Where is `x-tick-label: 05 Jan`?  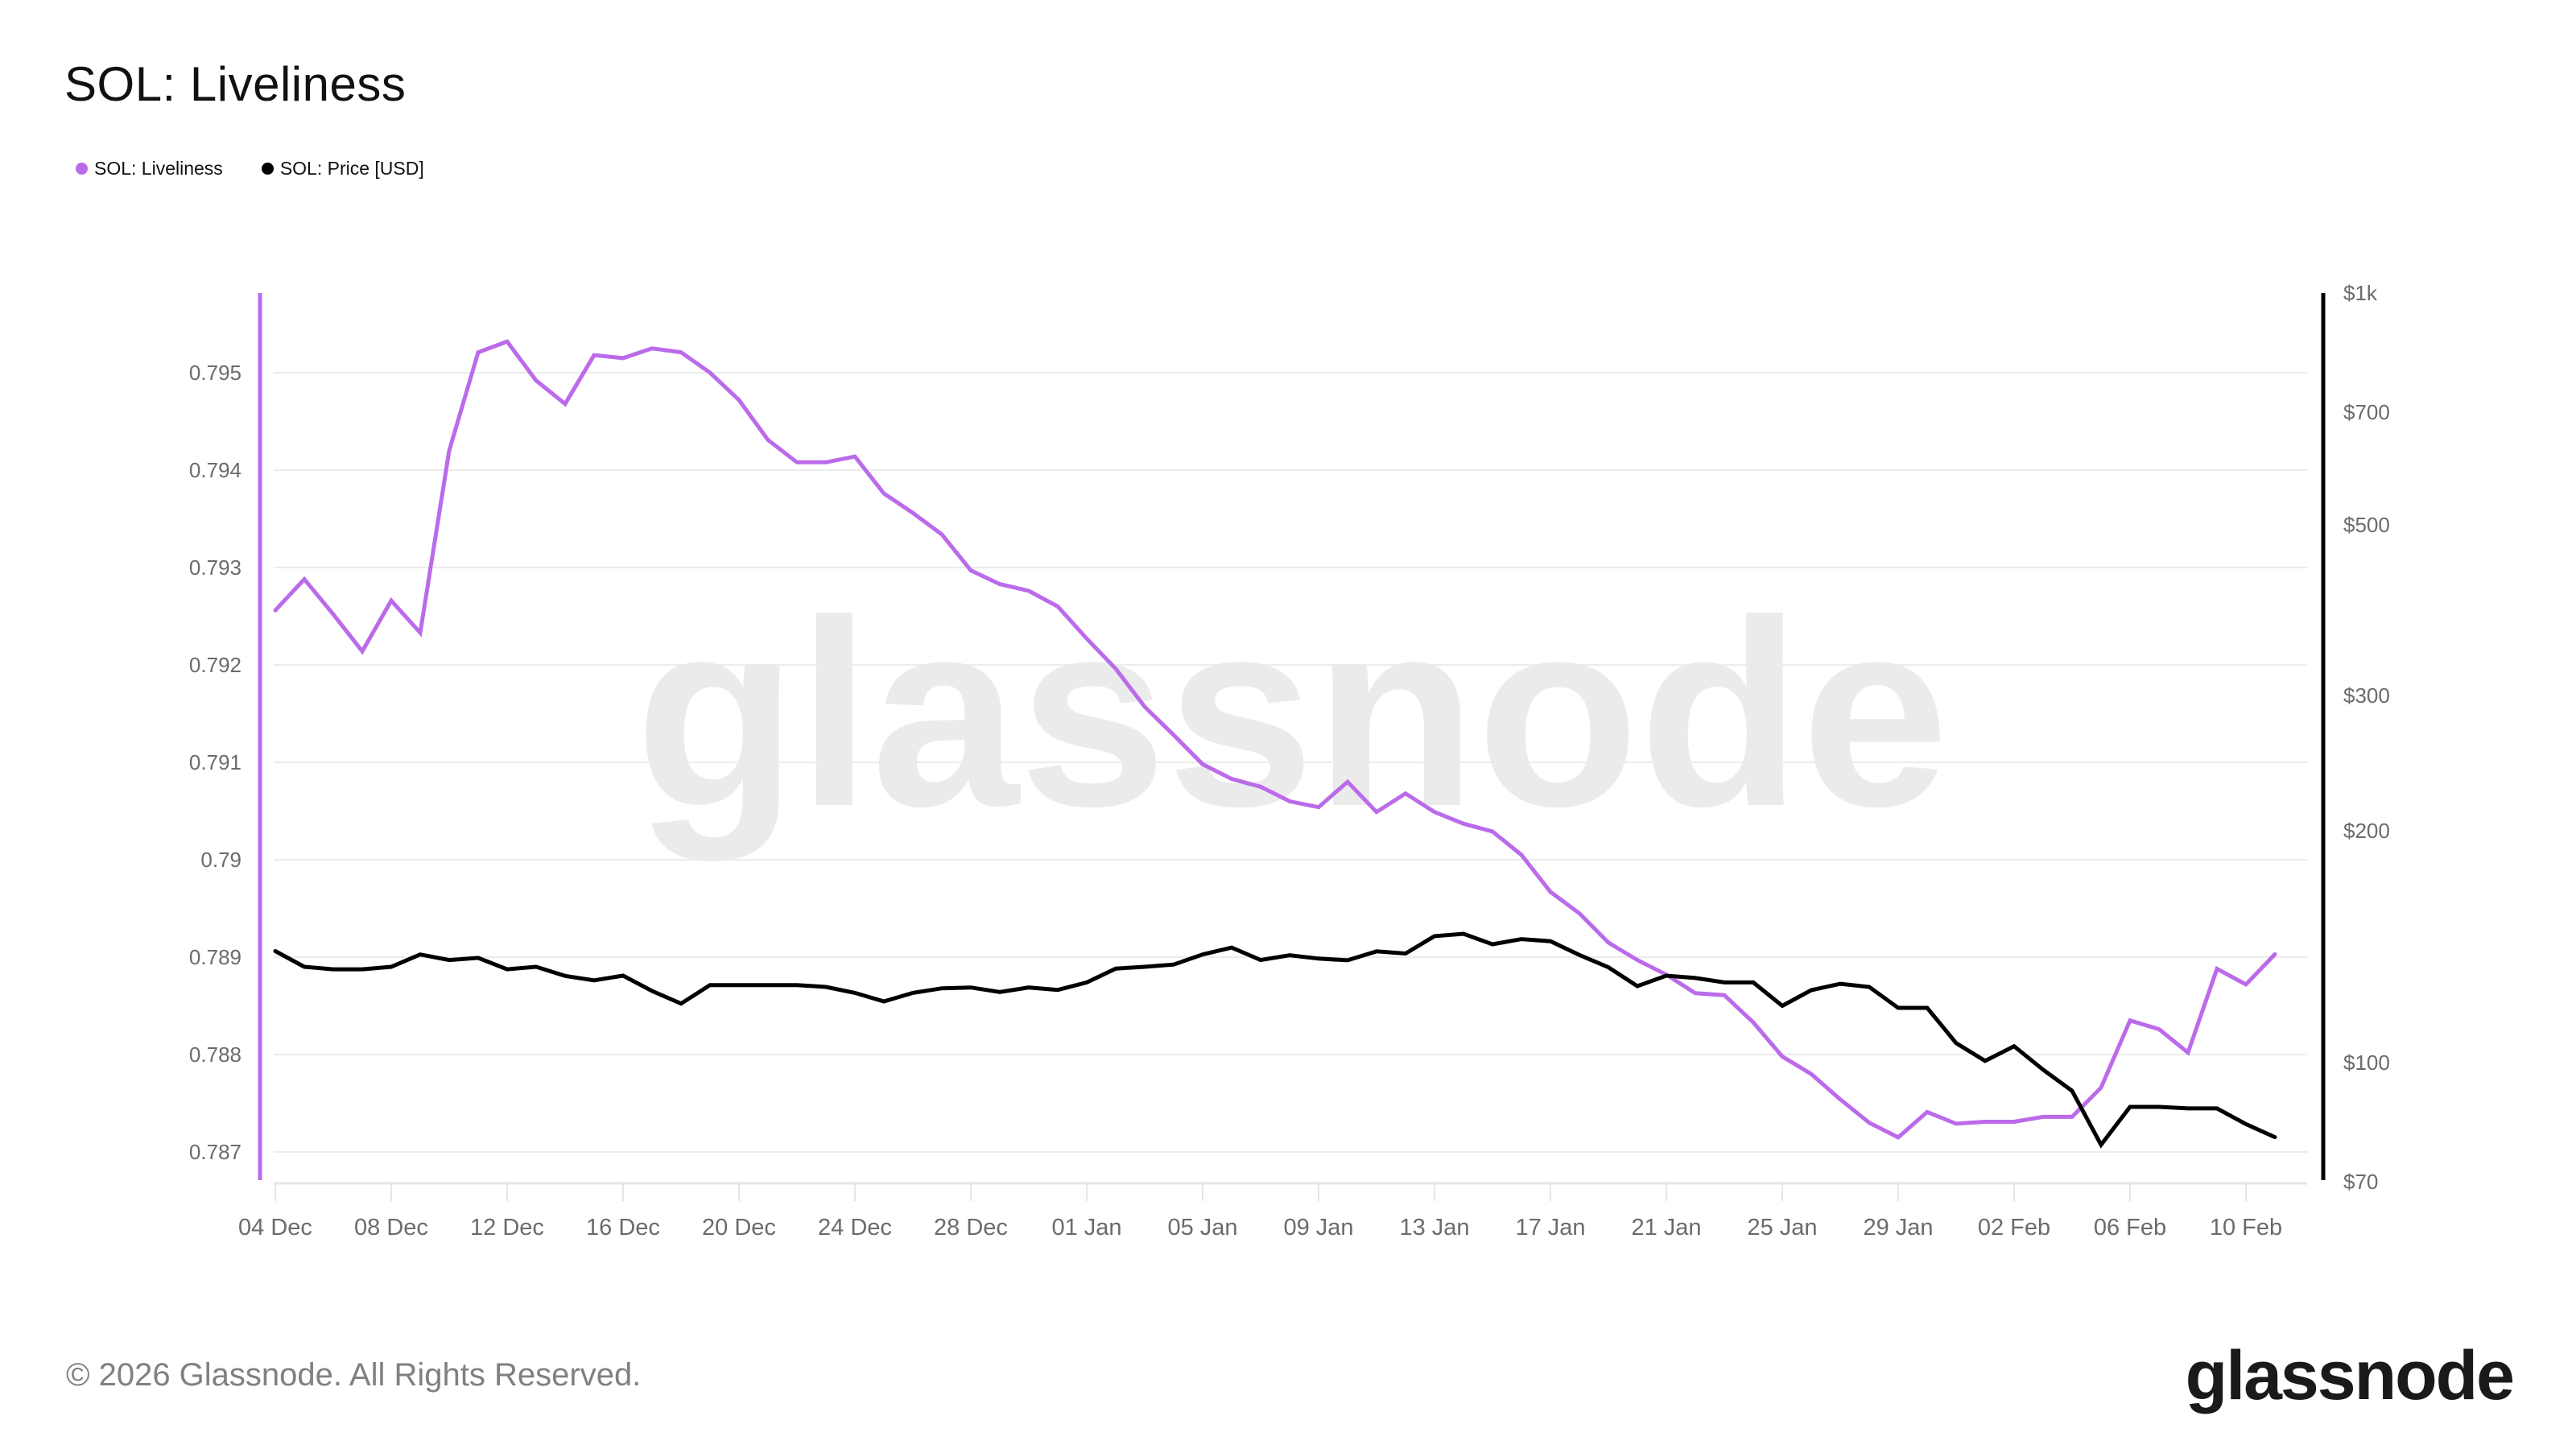
x-tick-label: 05 Jan is located at coordinates (1202, 1228).